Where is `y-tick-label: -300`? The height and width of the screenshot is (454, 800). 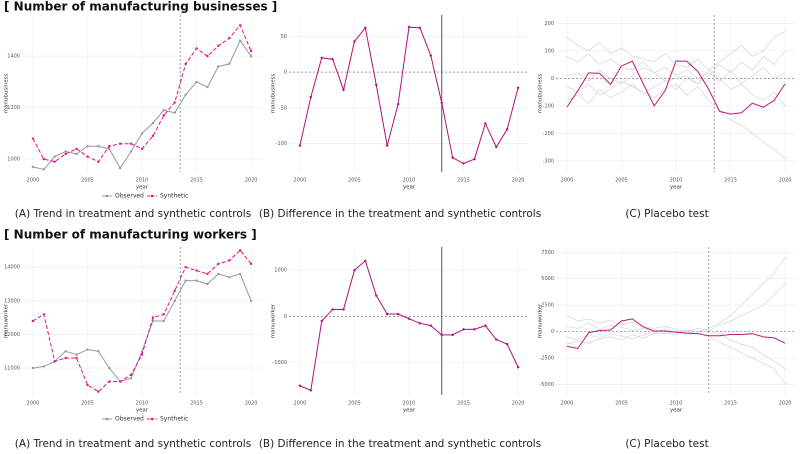
y-tick-label: -300 is located at coordinates (548, 161).